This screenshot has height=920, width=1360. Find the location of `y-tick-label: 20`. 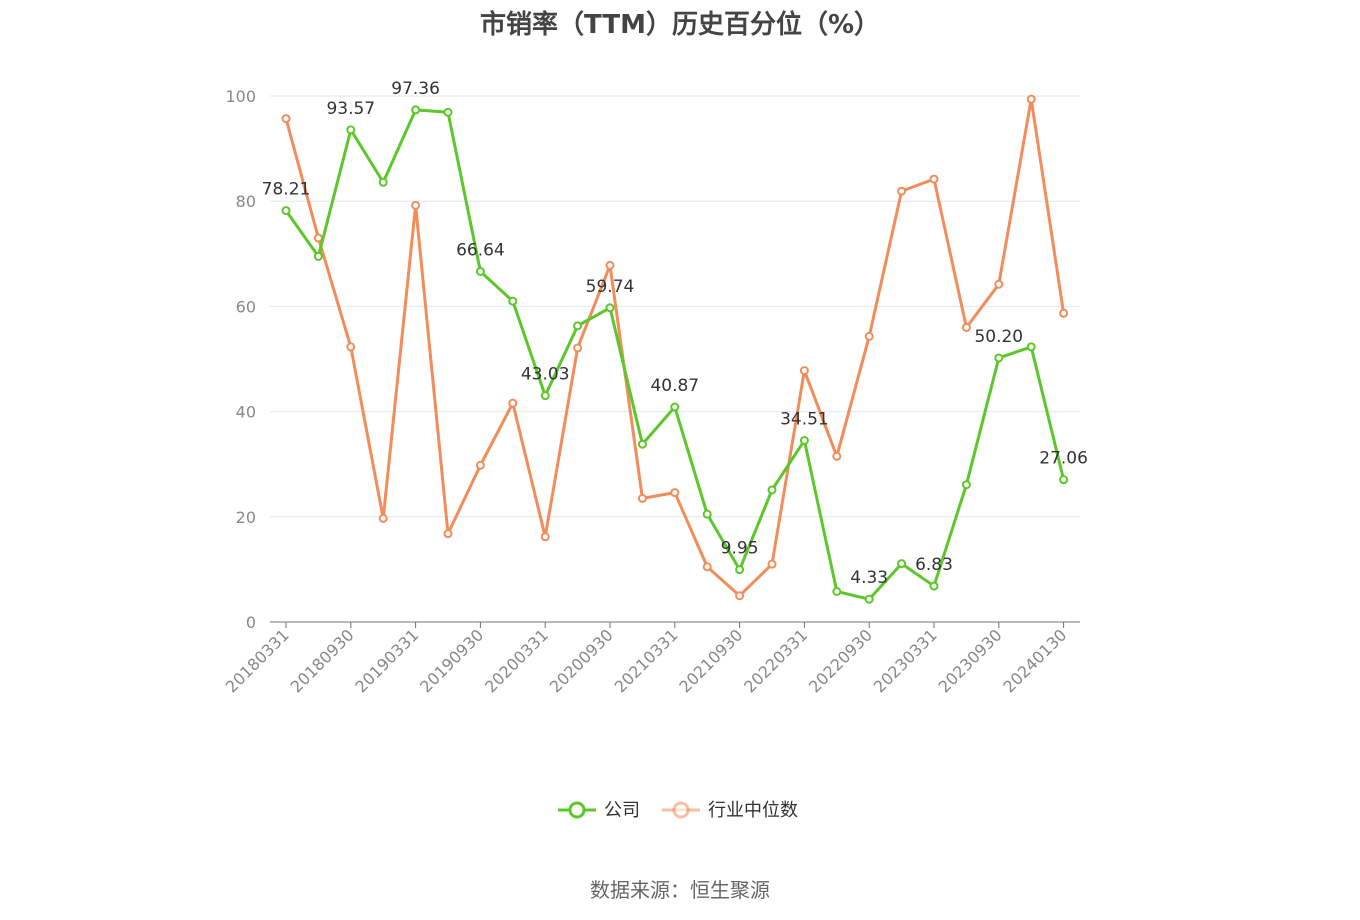

y-tick-label: 20 is located at coordinates (246, 517).